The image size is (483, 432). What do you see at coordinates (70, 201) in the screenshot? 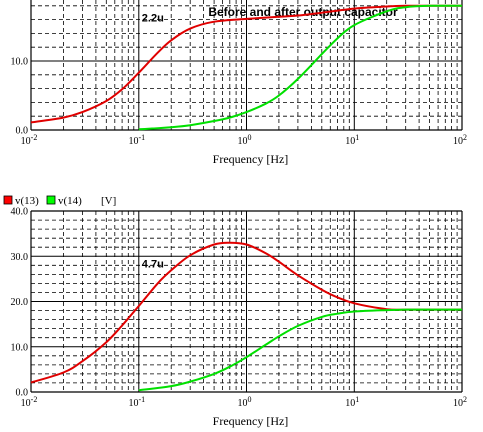
I see `legend-label-v14: v(14)` at bounding box center [70, 201].